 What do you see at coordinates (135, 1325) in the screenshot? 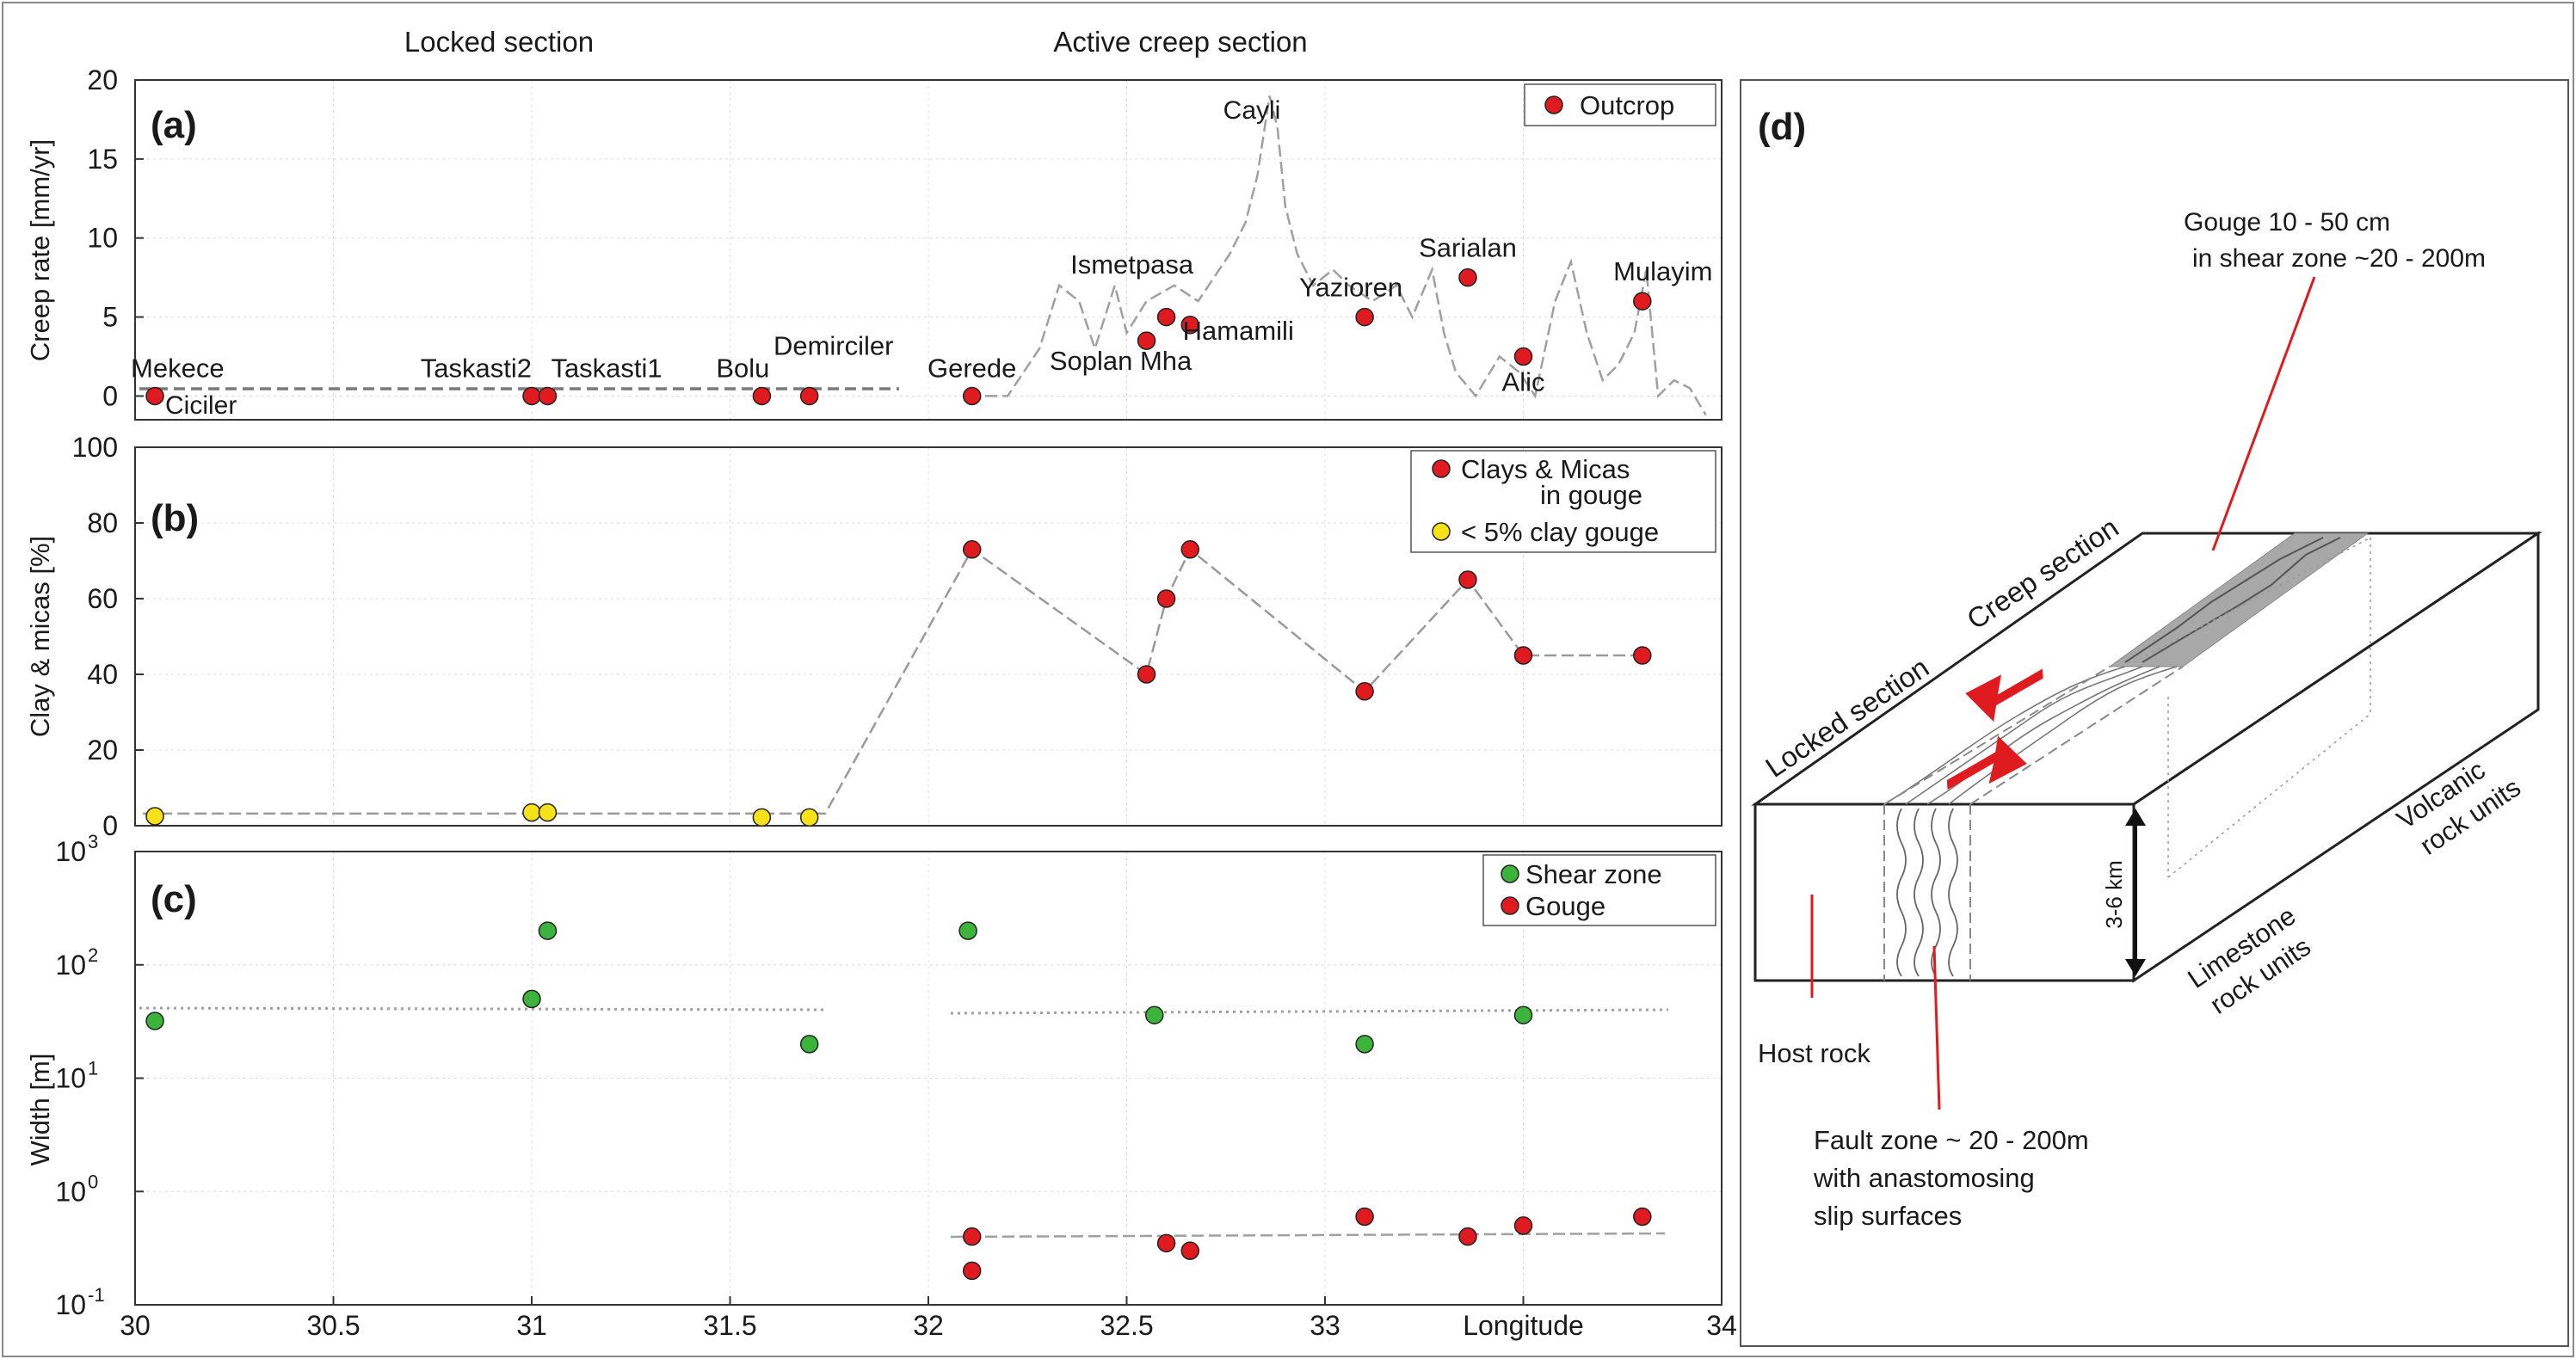
I see `panel-c-xtick-0: 30` at bounding box center [135, 1325].